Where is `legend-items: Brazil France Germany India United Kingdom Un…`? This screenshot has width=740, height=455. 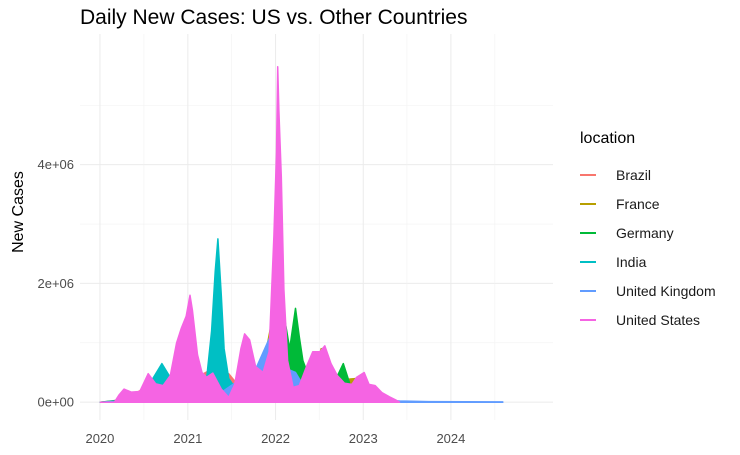 legend-items: Brazil France Germany India United Kingdom Un… is located at coordinates (648, 247).